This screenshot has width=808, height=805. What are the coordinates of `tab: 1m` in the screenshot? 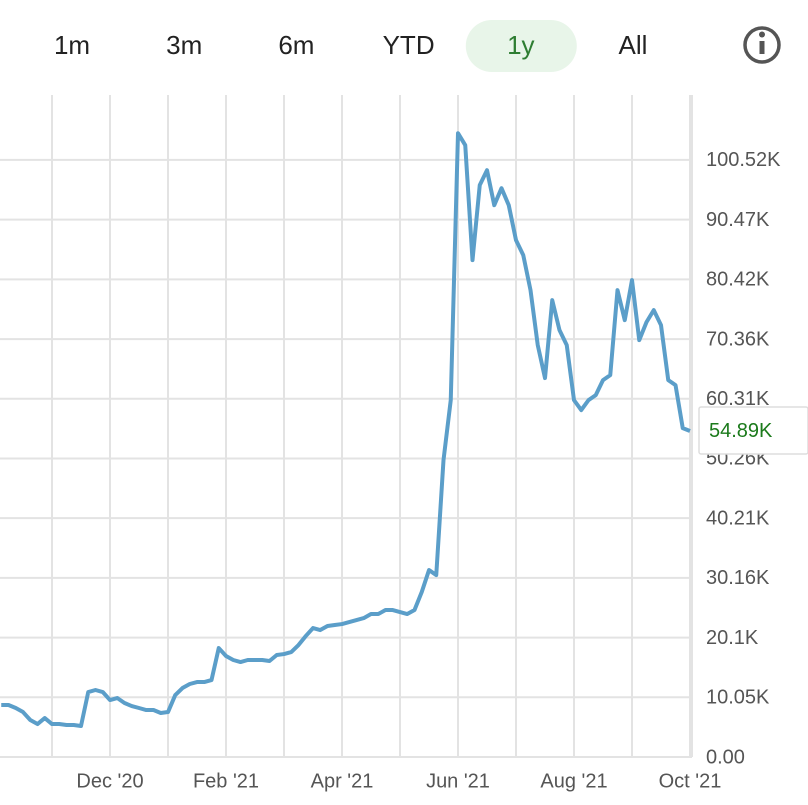 It's located at (72, 45).